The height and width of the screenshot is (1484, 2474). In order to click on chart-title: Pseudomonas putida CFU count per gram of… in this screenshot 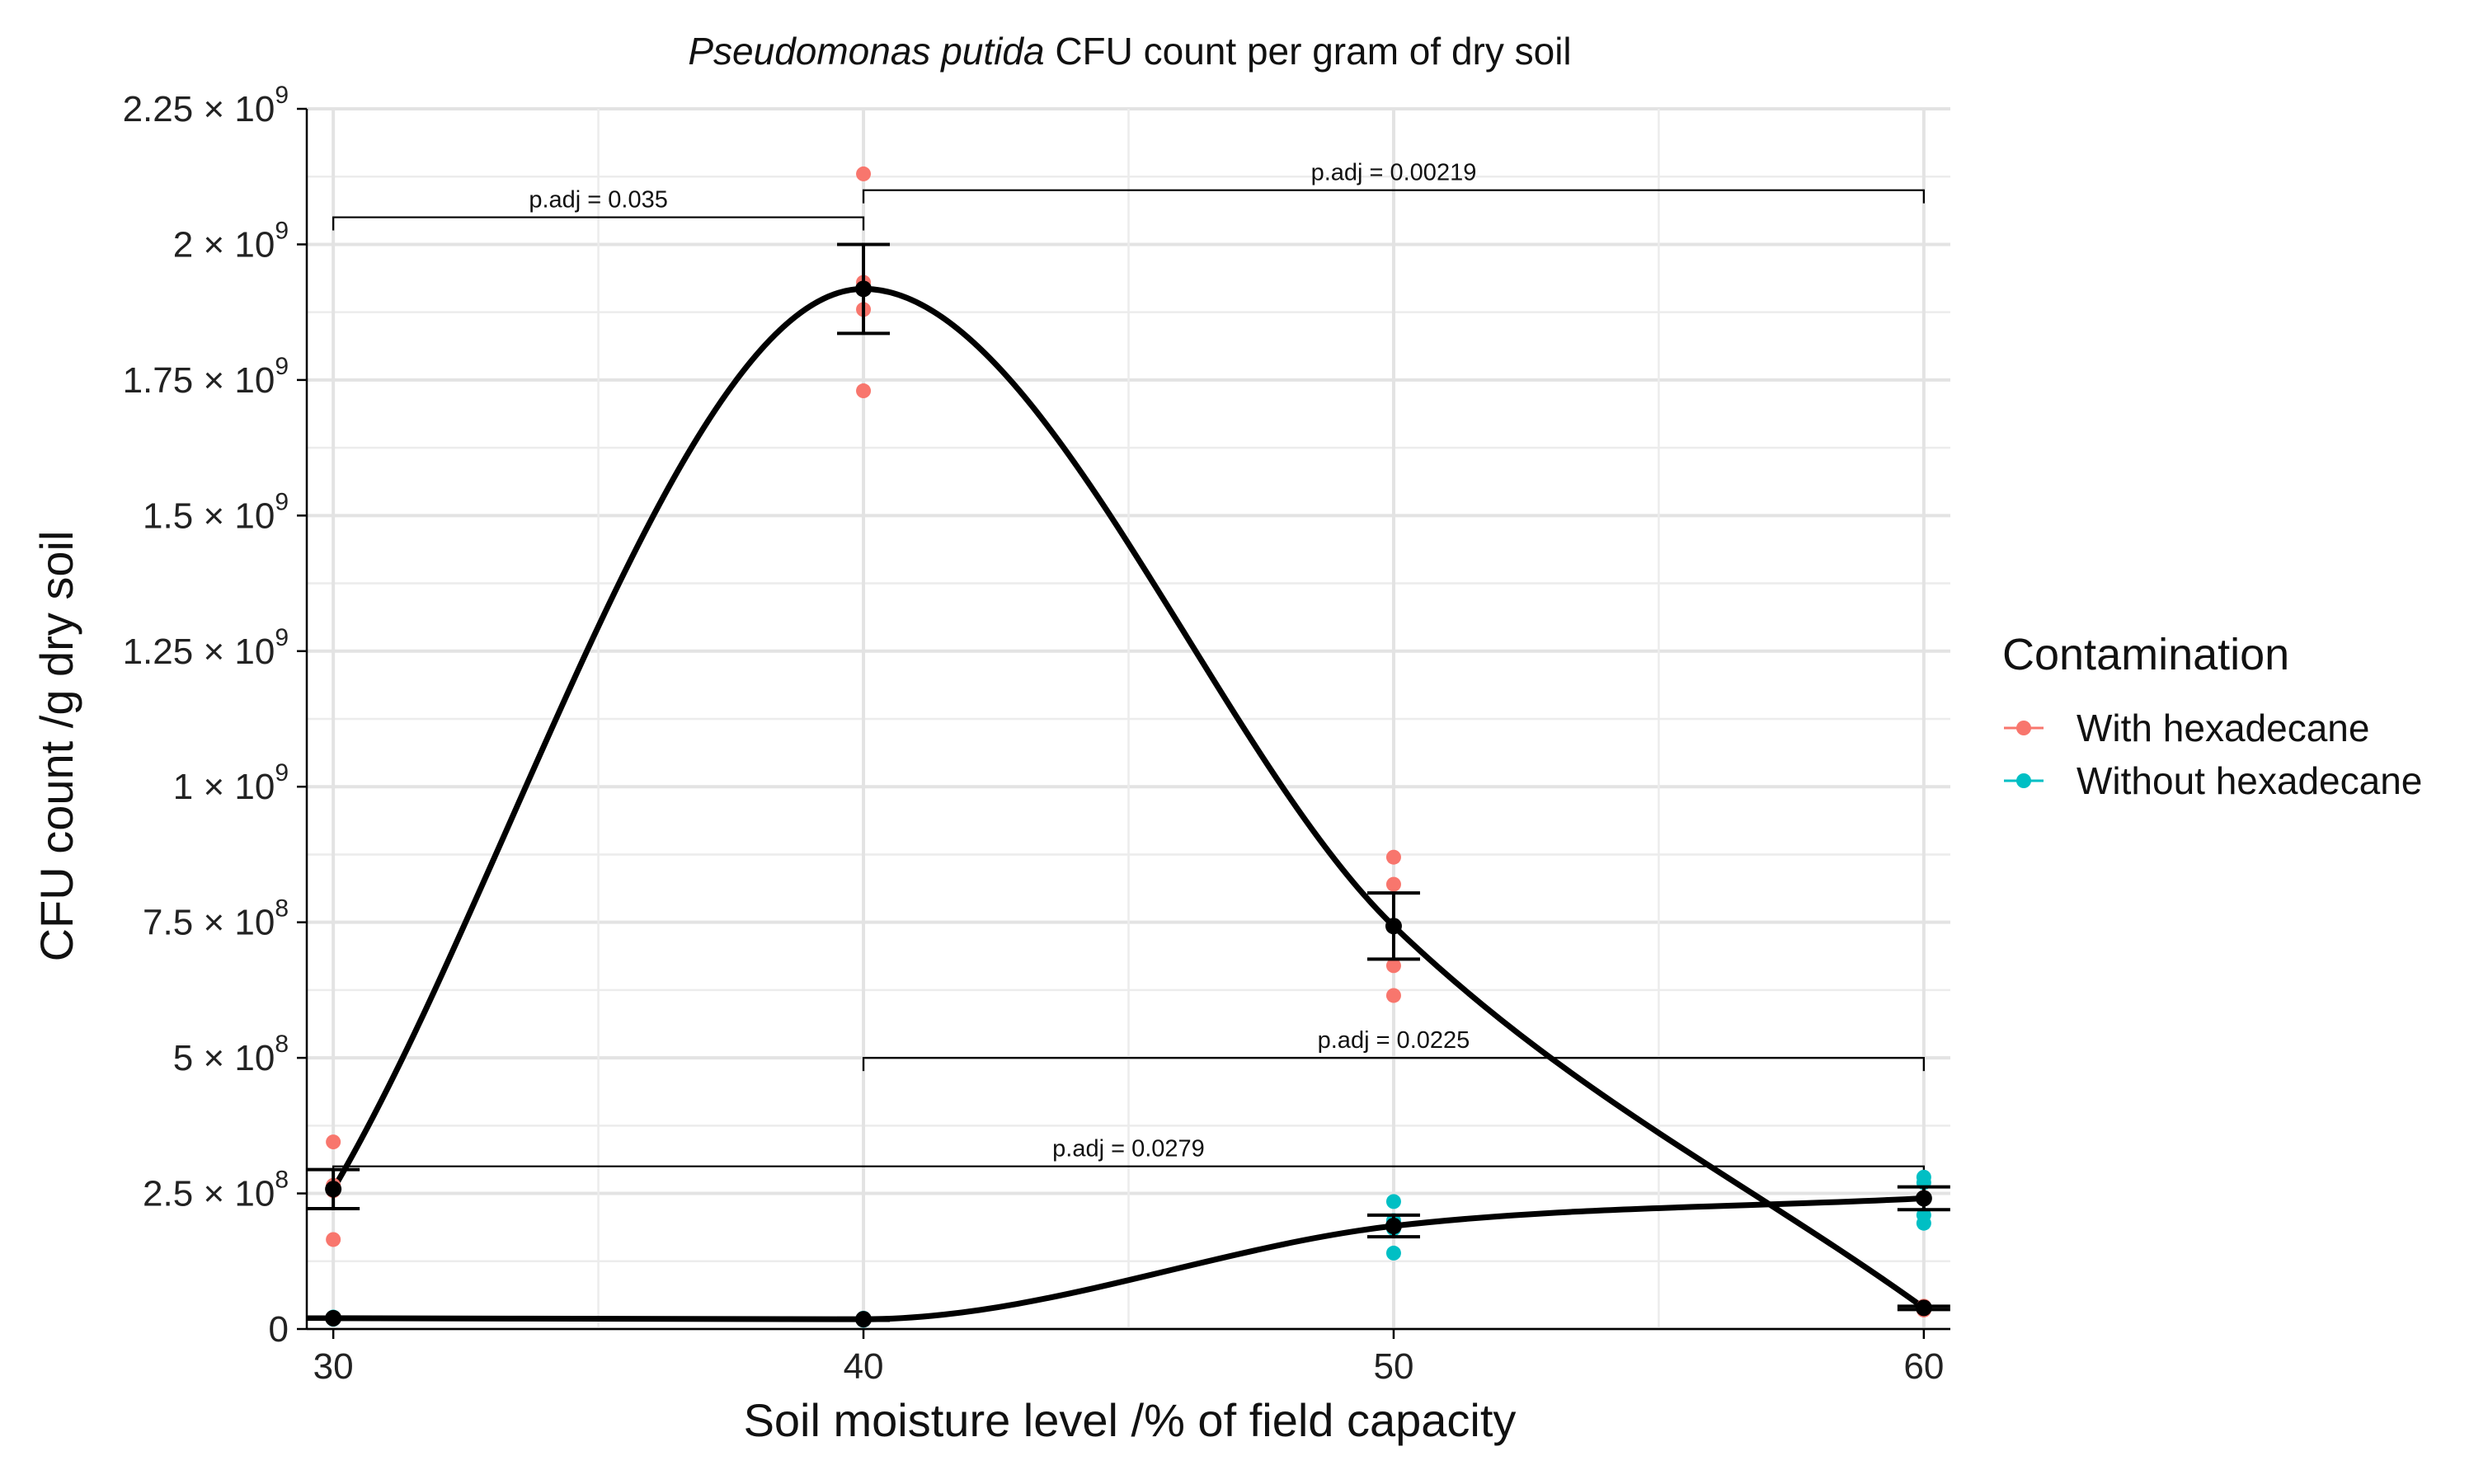, I will do `click(1129, 51)`.